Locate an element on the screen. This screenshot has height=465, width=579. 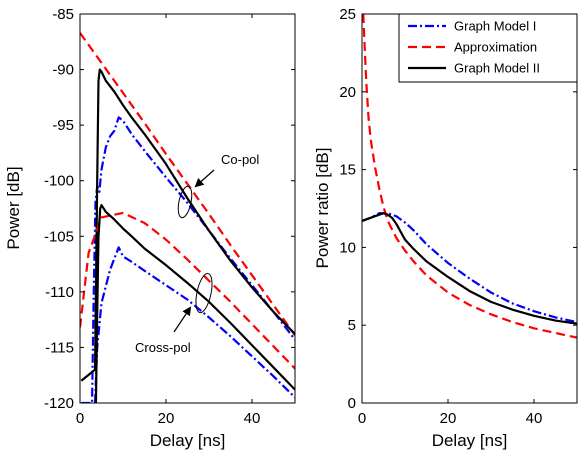
power-ytick-label-5: -95 is located at coordinates (63, 125).